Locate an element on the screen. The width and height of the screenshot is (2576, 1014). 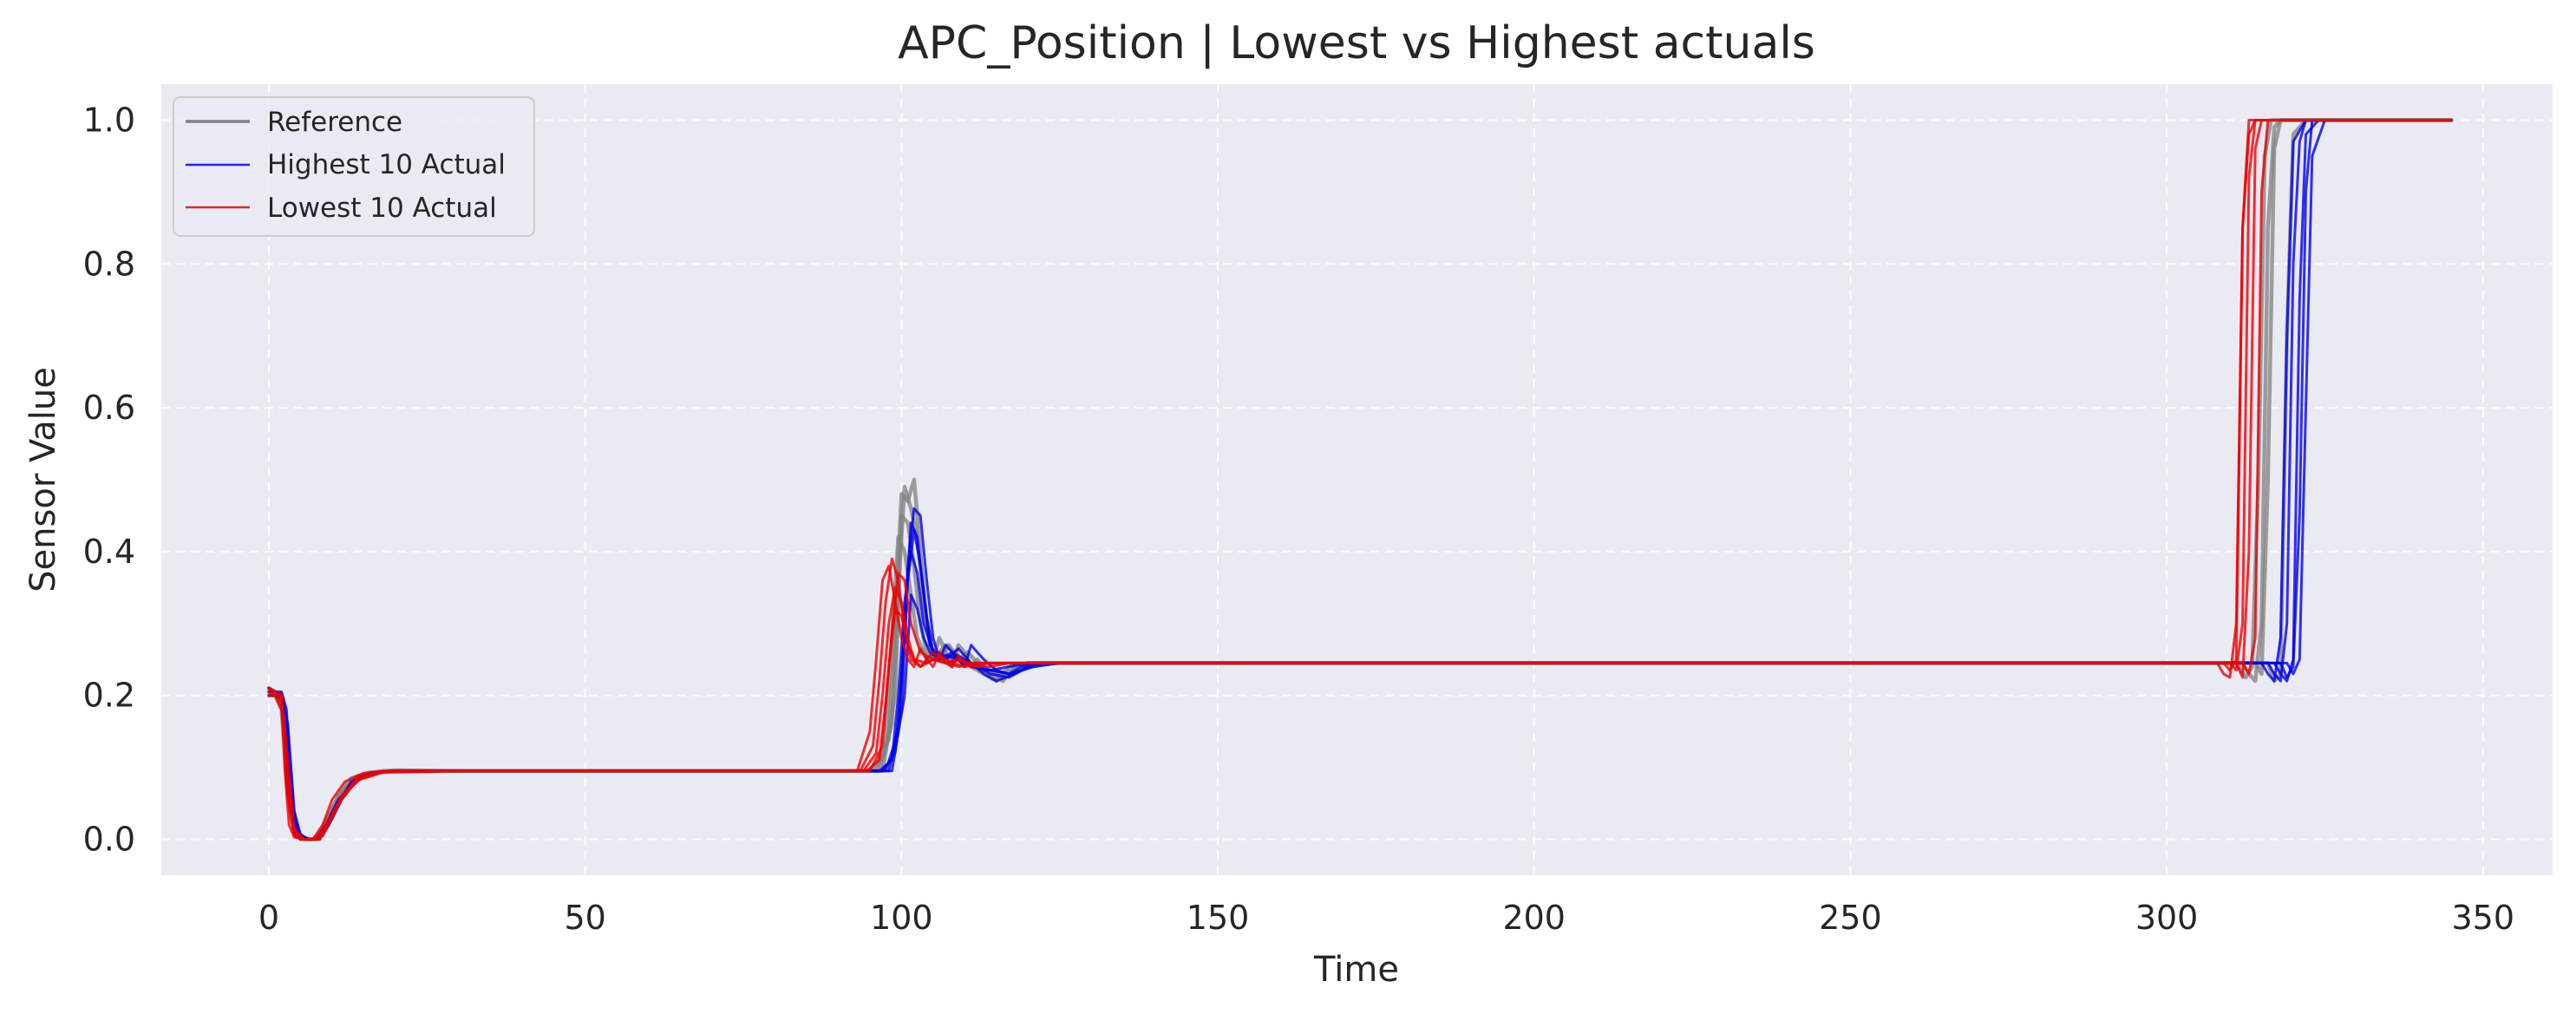
x-tick-label: 200 is located at coordinates (1534, 918).